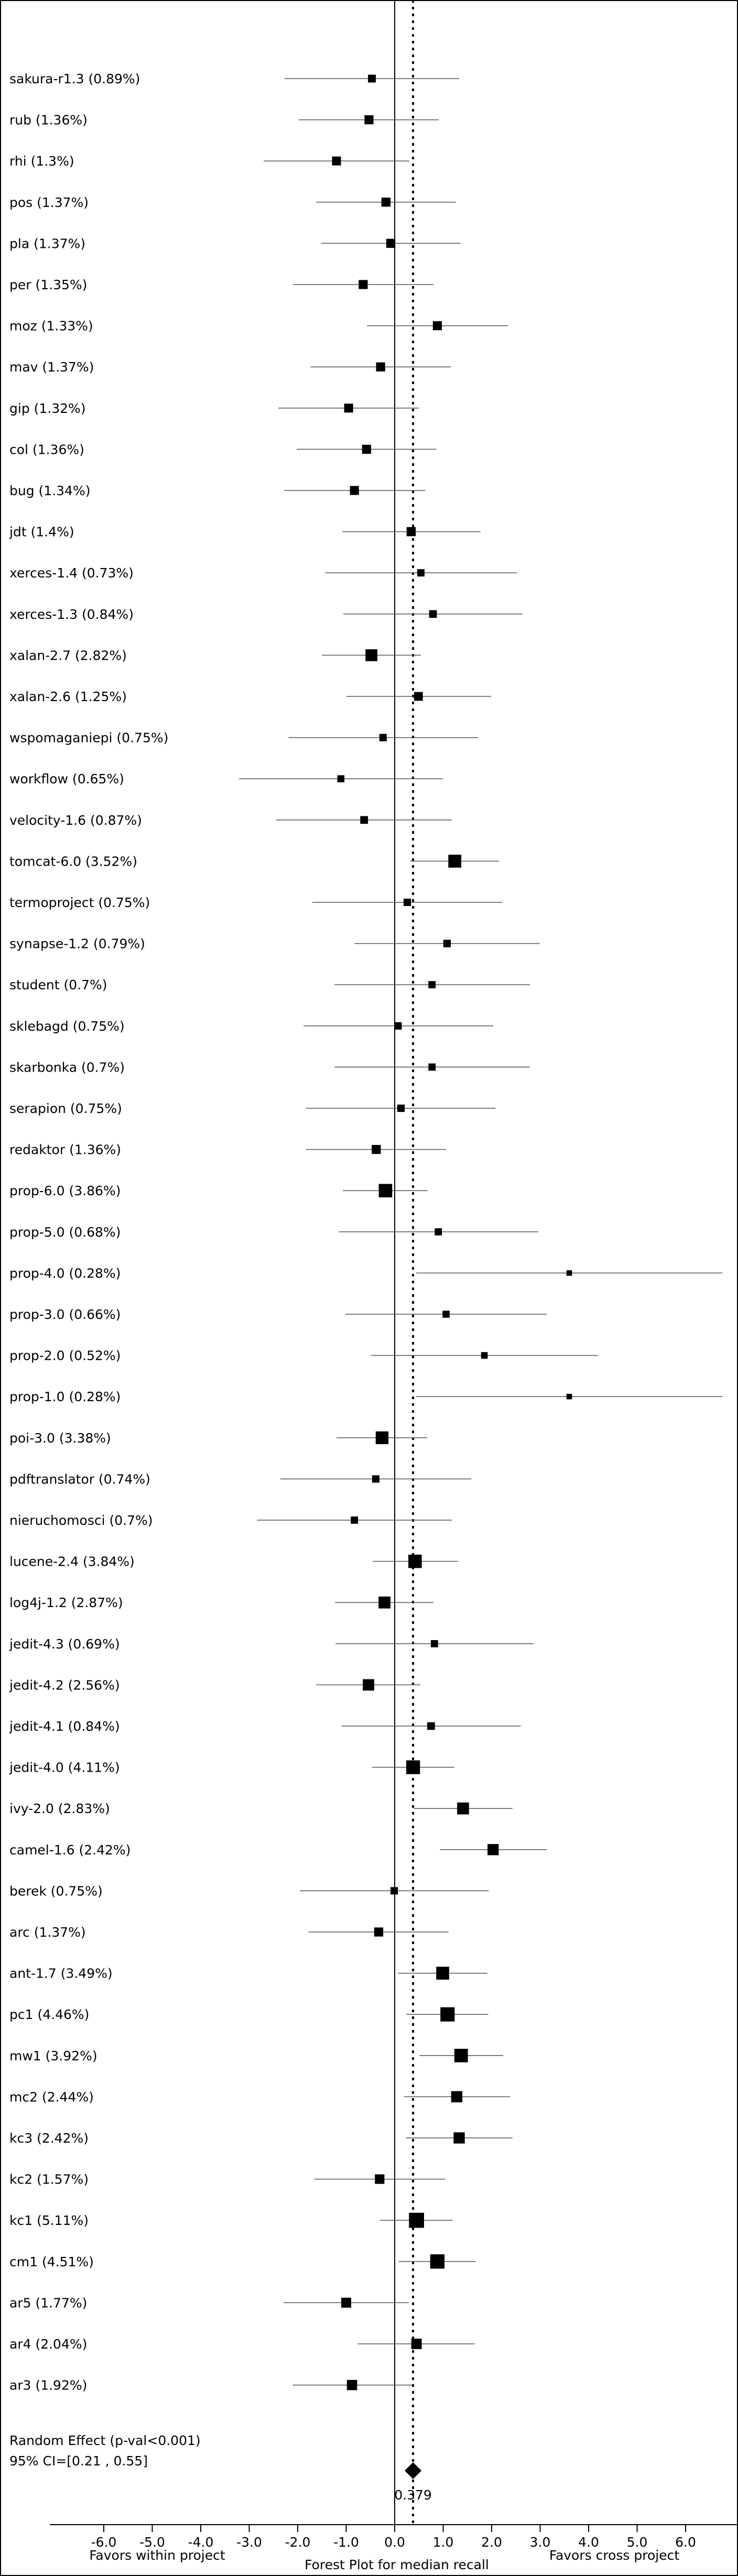 The height and width of the screenshot is (2576, 738). What do you see at coordinates (49, 2138) in the screenshot?
I see `study-label: kc3 (2.42%)` at bounding box center [49, 2138].